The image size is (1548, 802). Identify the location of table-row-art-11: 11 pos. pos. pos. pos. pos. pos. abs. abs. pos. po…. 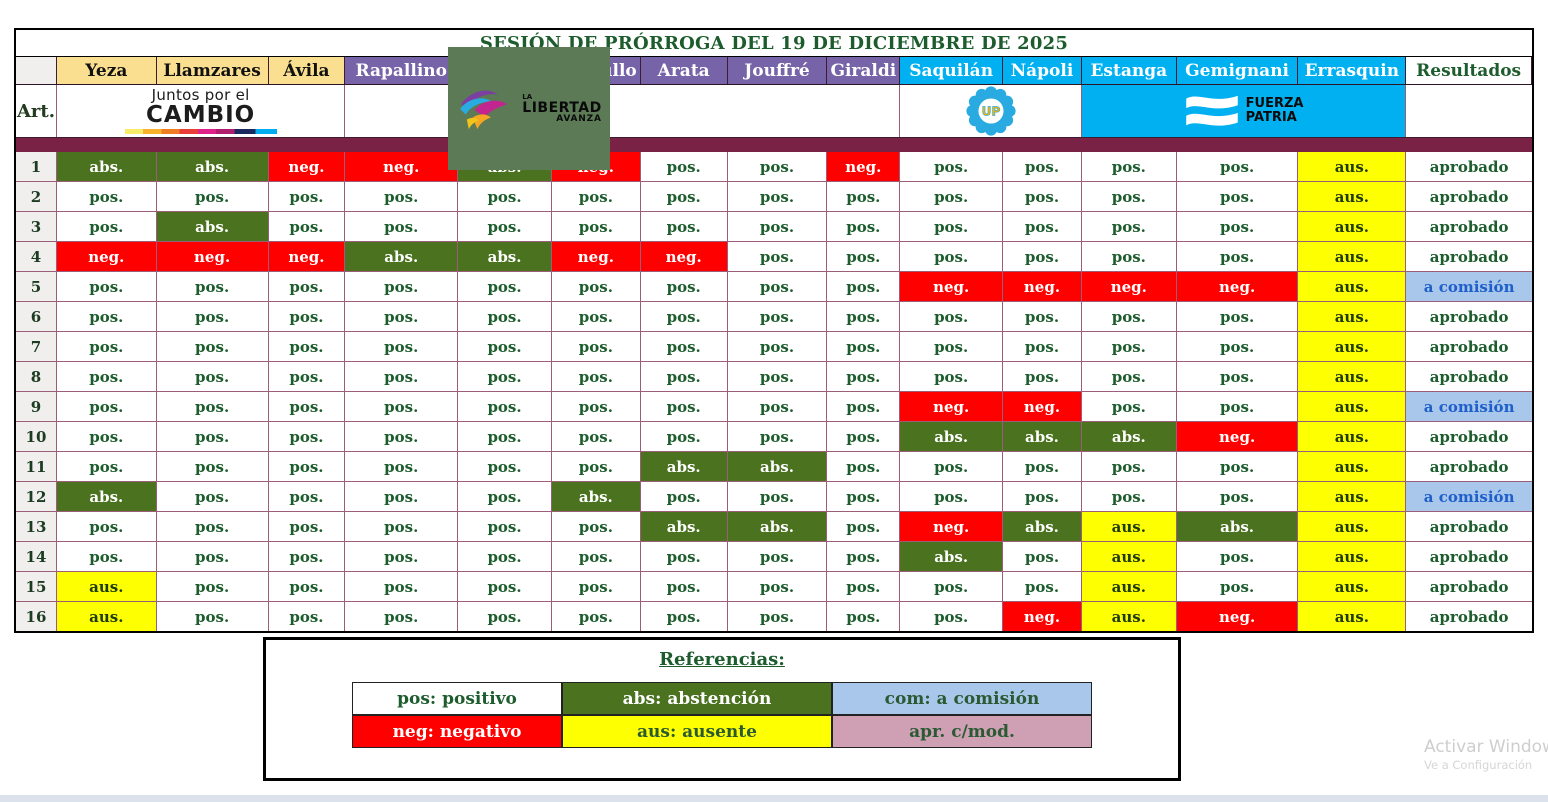
(774, 467).